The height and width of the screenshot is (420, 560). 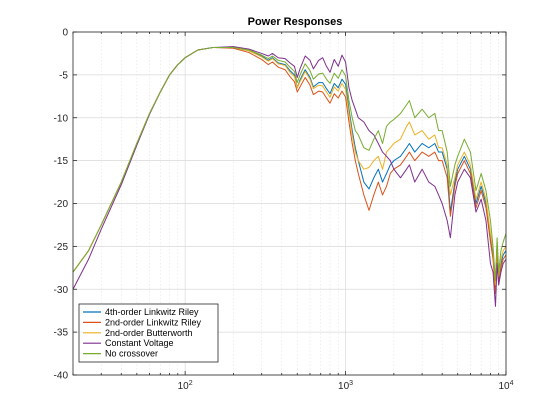 What do you see at coordinates (61, 204) in the screenshot?
I see `y-tick-label: -20` at bounding box center [61, 204].